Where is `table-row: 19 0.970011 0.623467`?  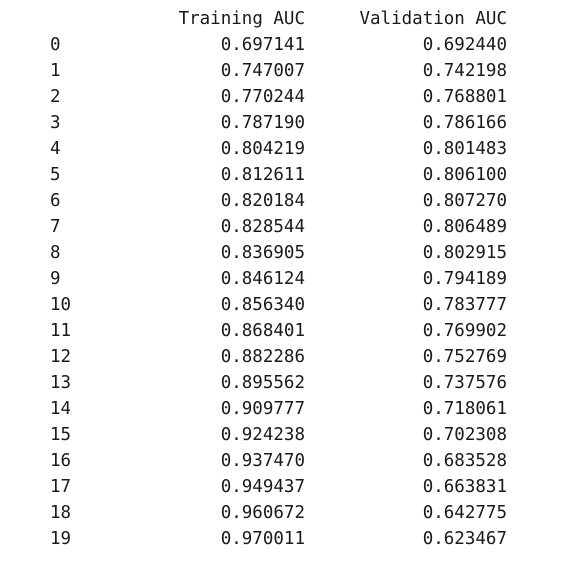 table-row: 19 0.970011 0.623467 is located at coordinates (278, 539).